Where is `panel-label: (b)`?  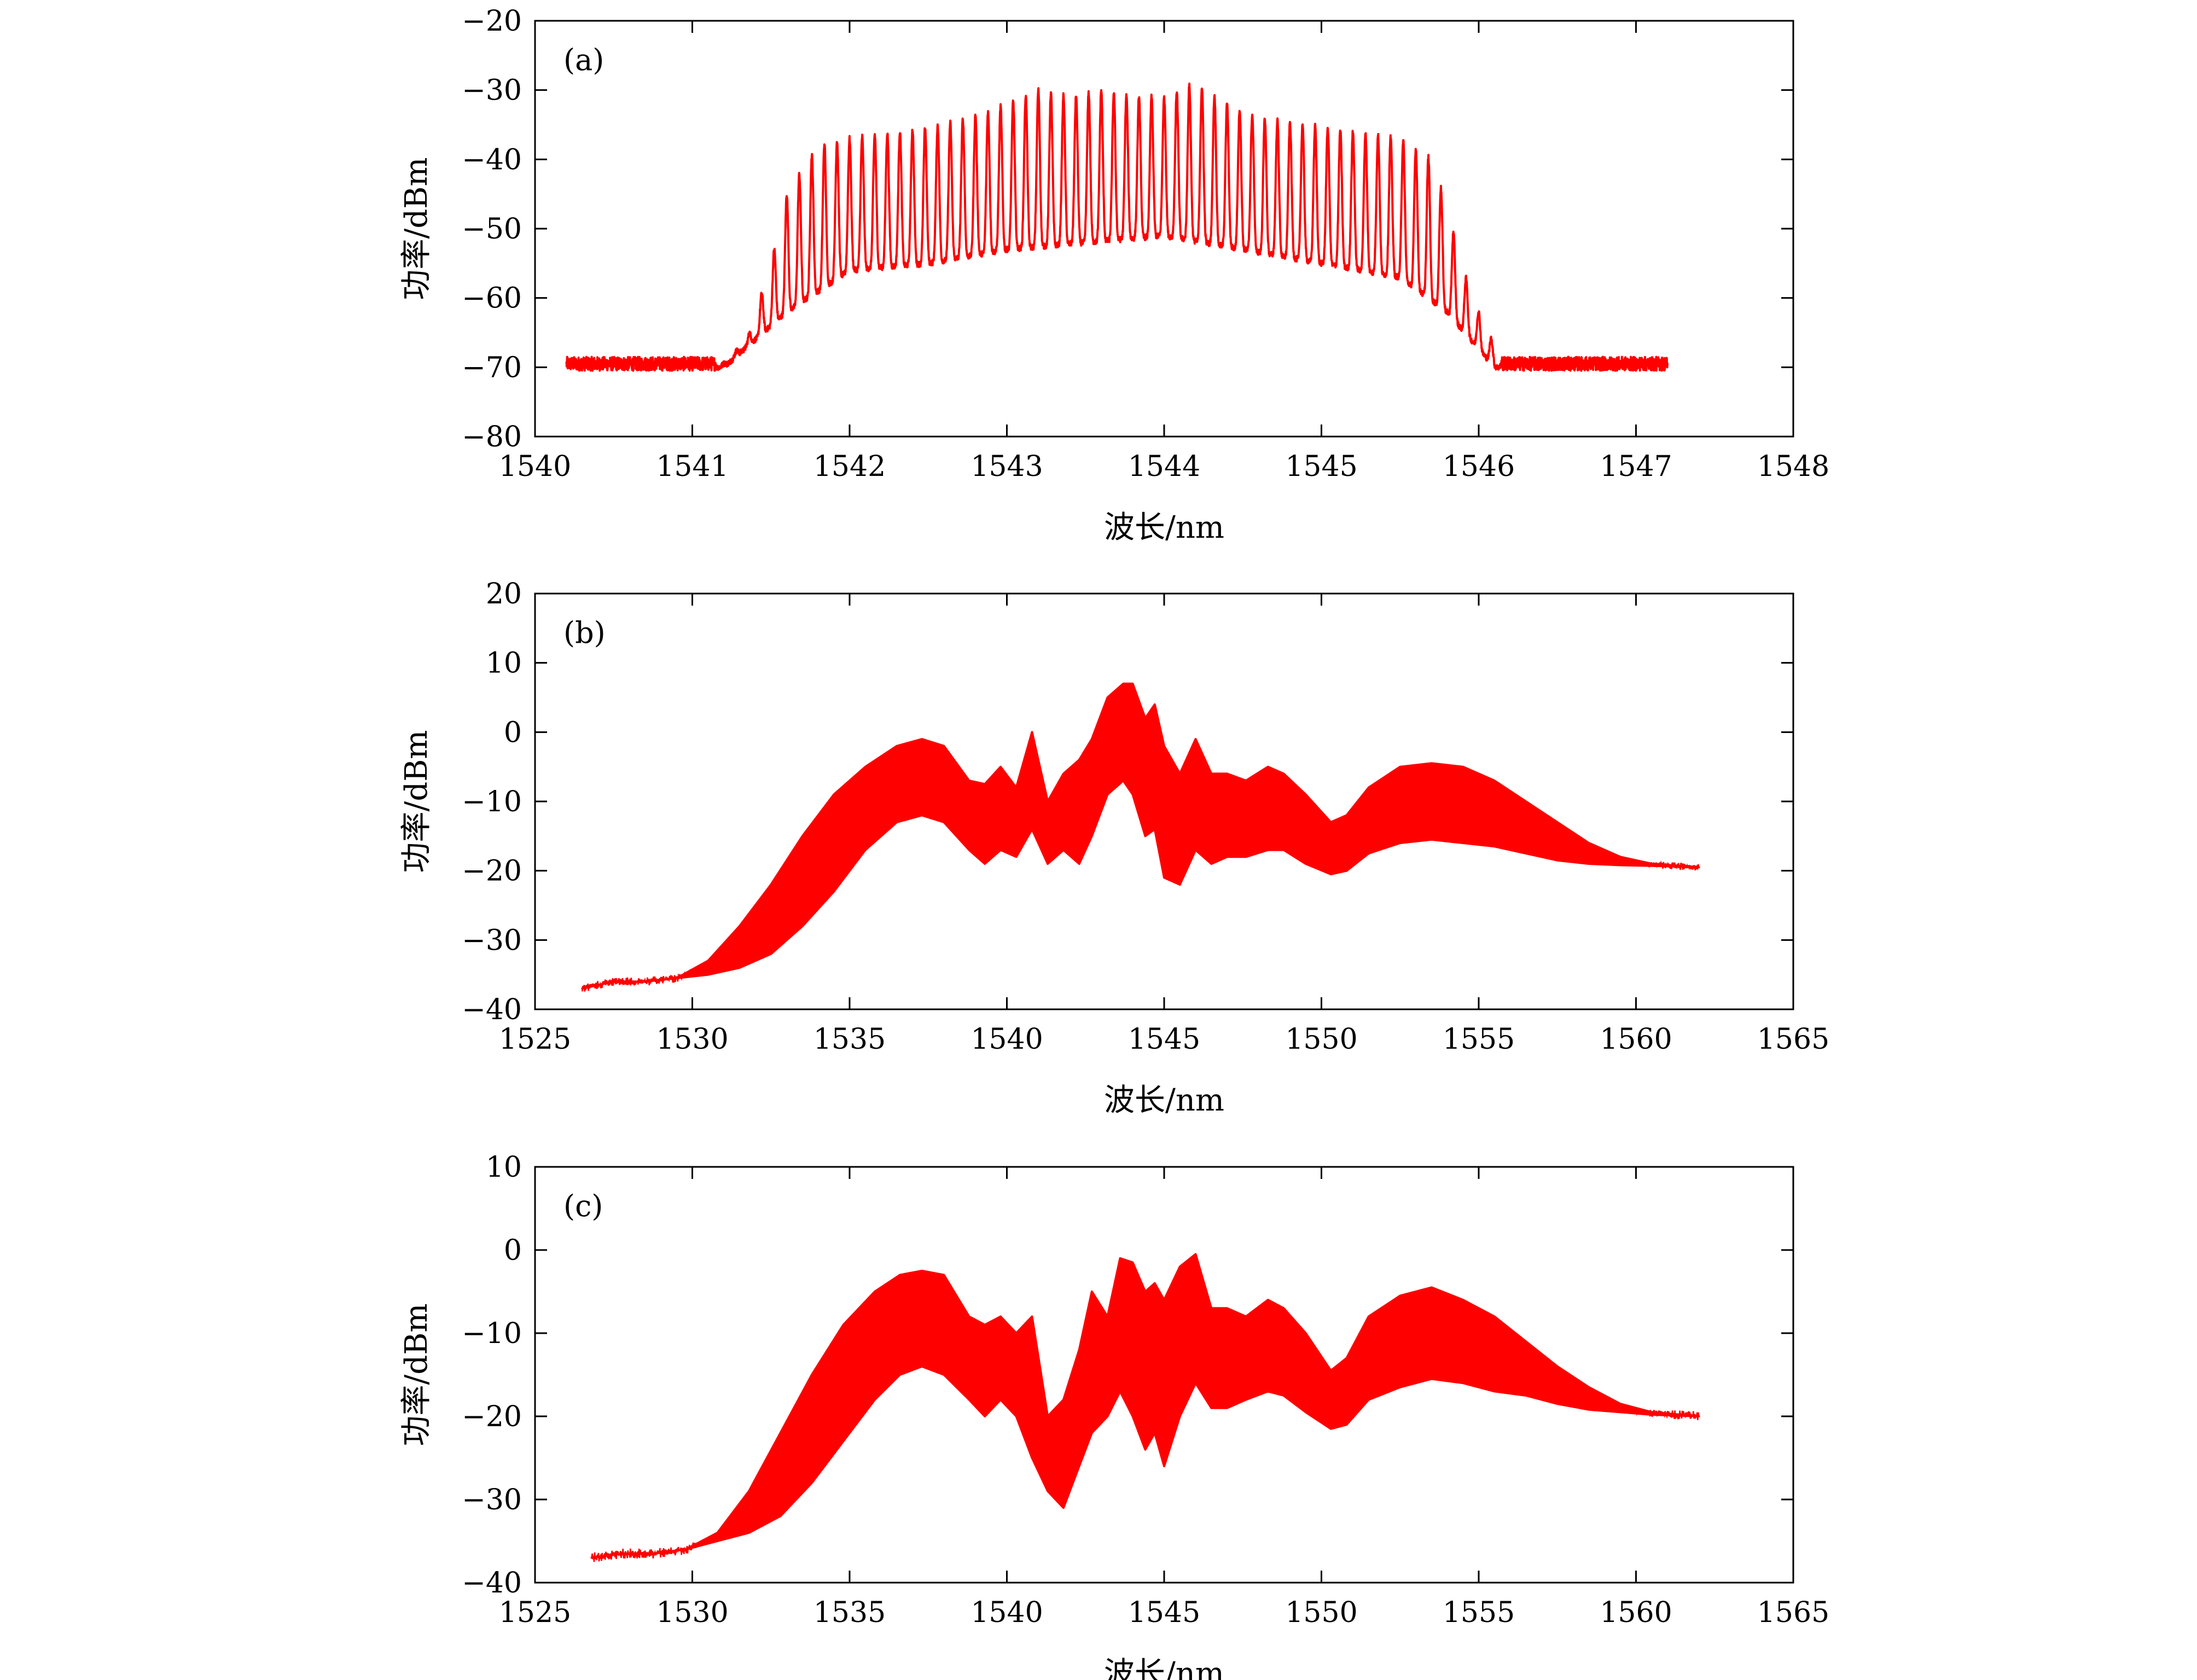 panel-label: (b) is located at coordinates (584, 632).